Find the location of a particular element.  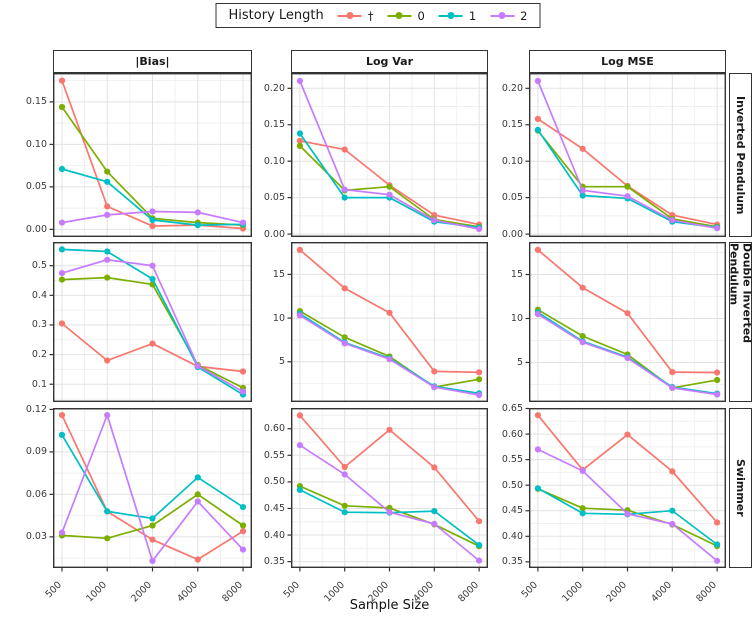

panel-inverted-pendulum-log-mse is located at coordinates (626, 155).